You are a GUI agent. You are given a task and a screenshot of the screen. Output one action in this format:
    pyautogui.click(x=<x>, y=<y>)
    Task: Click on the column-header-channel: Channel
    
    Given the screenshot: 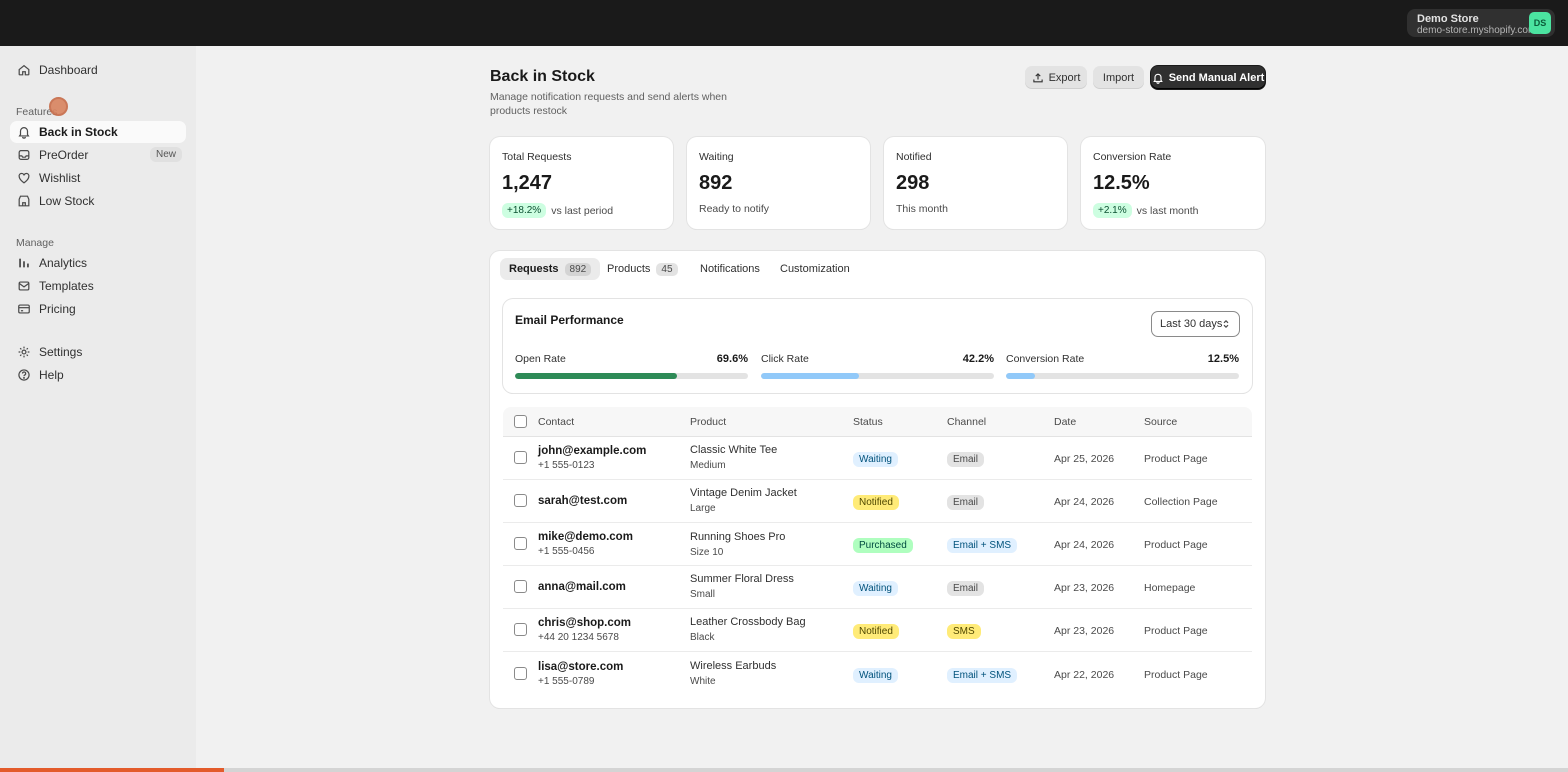 What is the action you would take?
    pyautogui.click(x=967, y=422)
    